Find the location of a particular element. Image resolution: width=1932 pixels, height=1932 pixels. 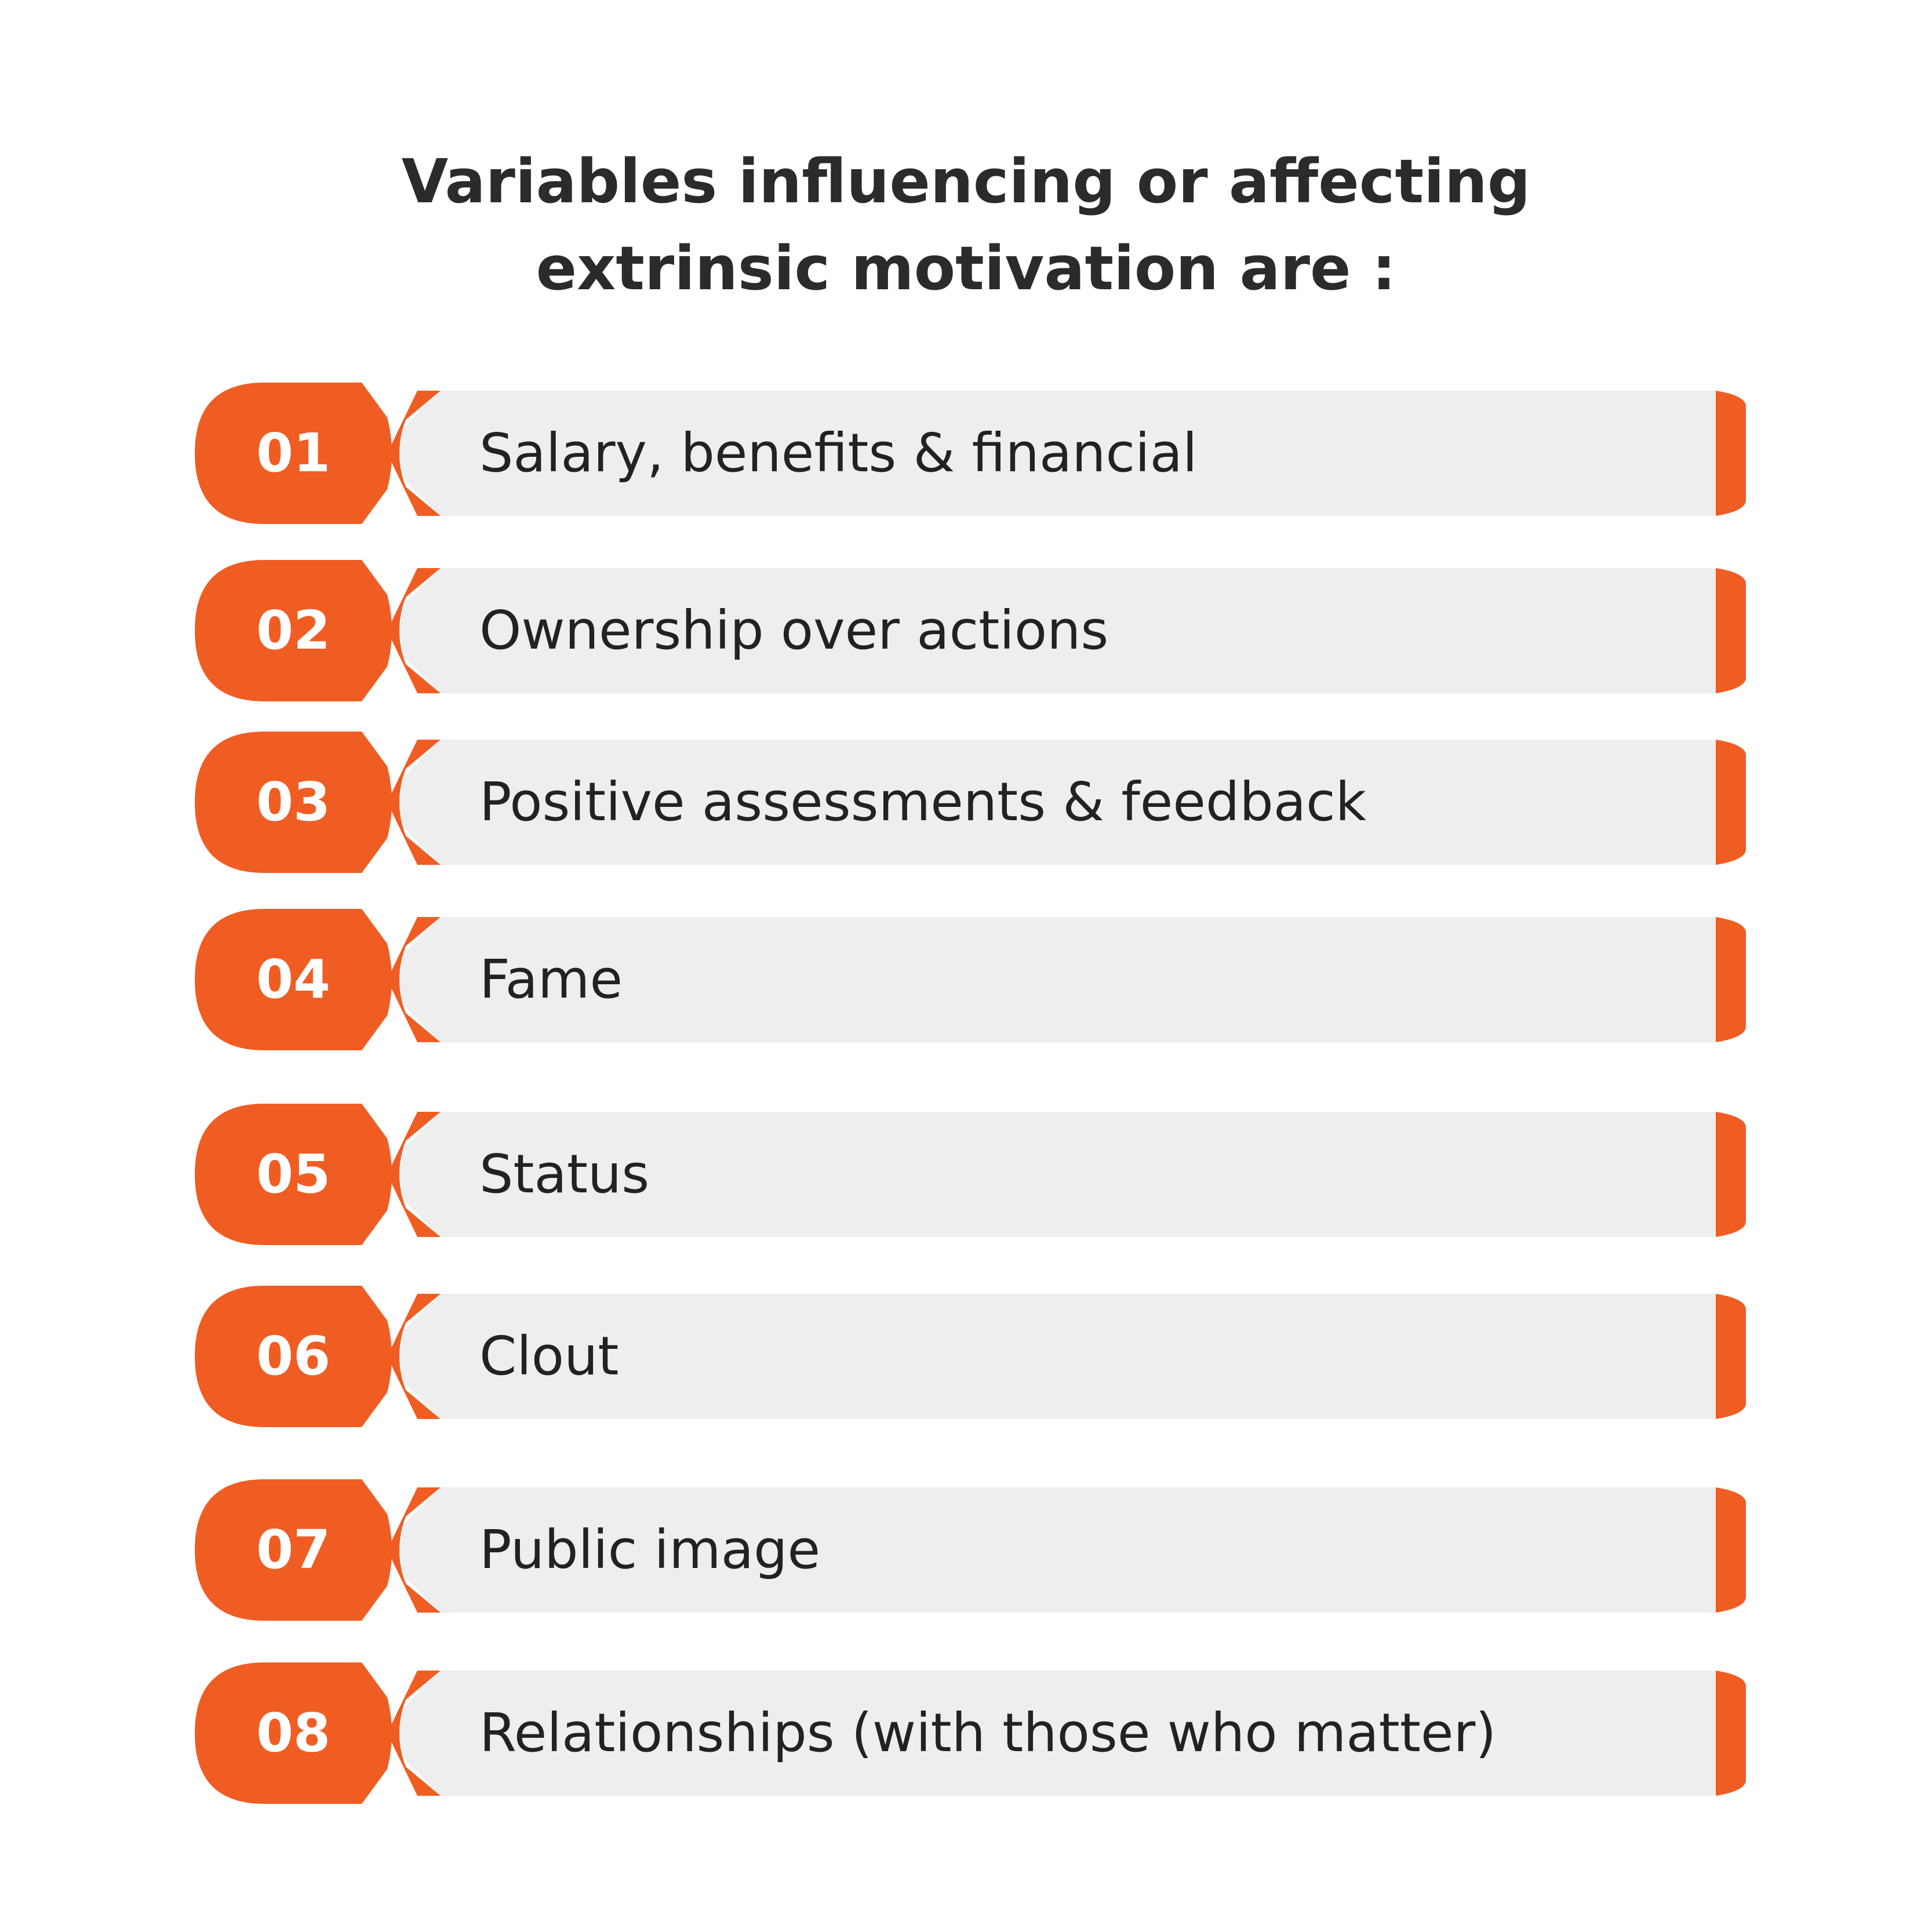

list-item-04: 04 Fame is located at coordinates (966, 979).